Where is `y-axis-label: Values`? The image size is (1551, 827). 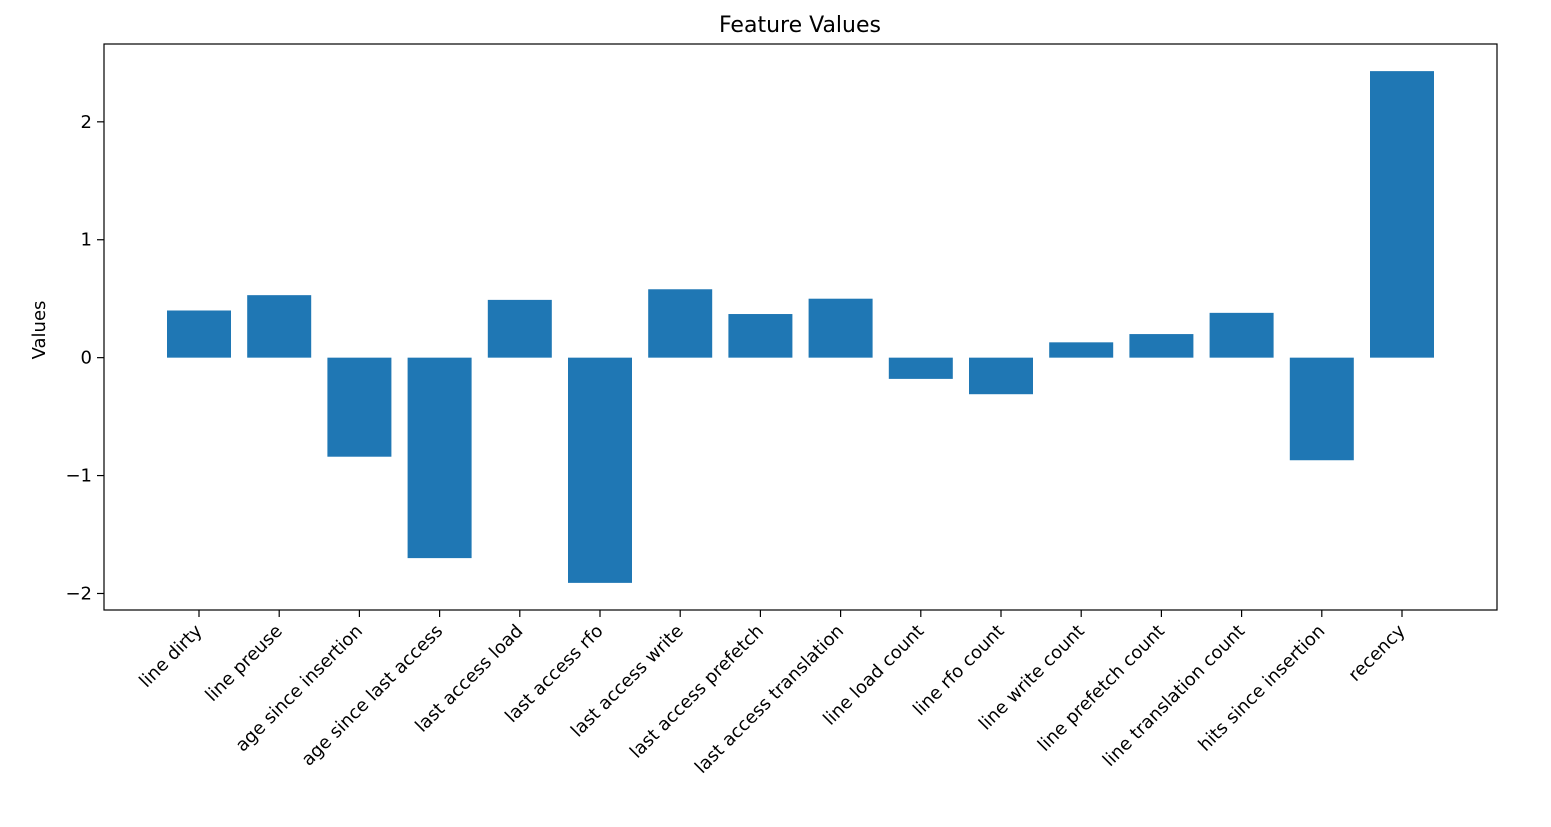 y-axis-label: Values is located at coordinates (39, 330).